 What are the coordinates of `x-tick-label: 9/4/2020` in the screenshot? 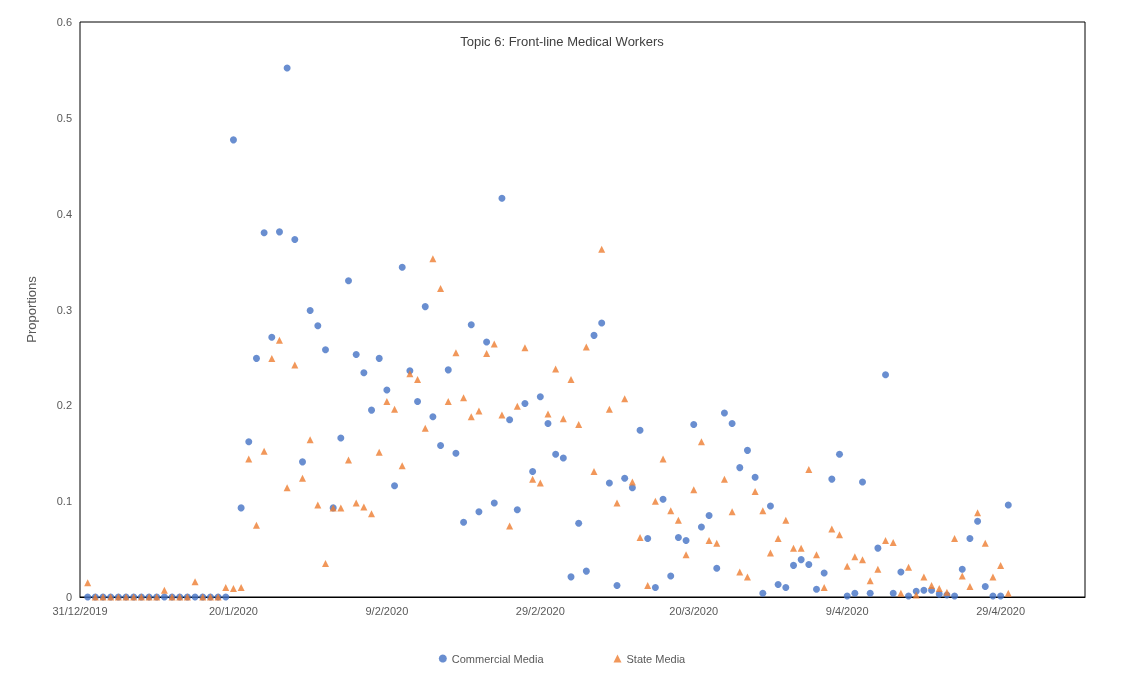 It's located at (847, 610).